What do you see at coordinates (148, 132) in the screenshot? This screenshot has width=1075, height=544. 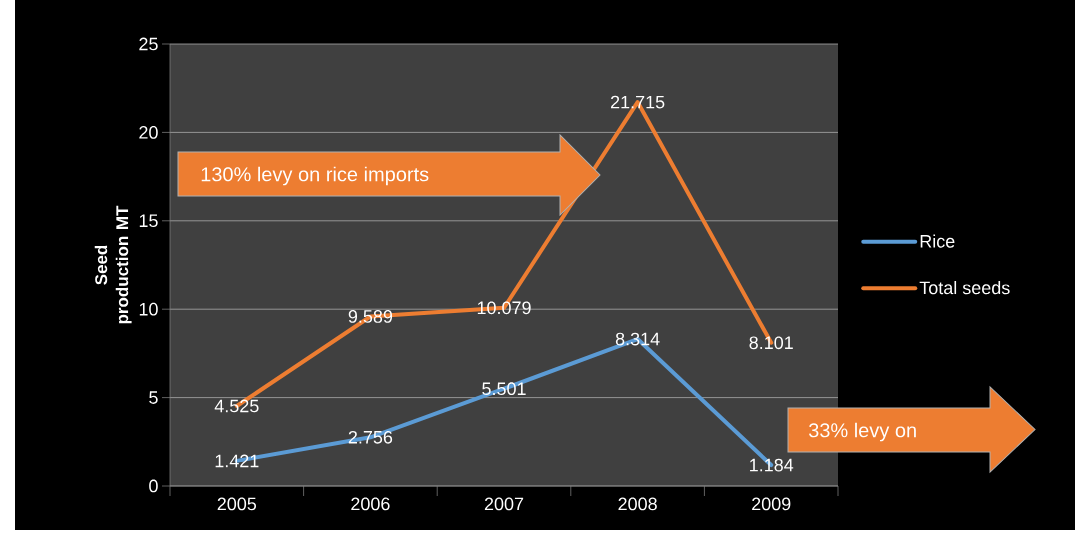 I see `y-tick-label: 20` at bounding box center [148, 132].